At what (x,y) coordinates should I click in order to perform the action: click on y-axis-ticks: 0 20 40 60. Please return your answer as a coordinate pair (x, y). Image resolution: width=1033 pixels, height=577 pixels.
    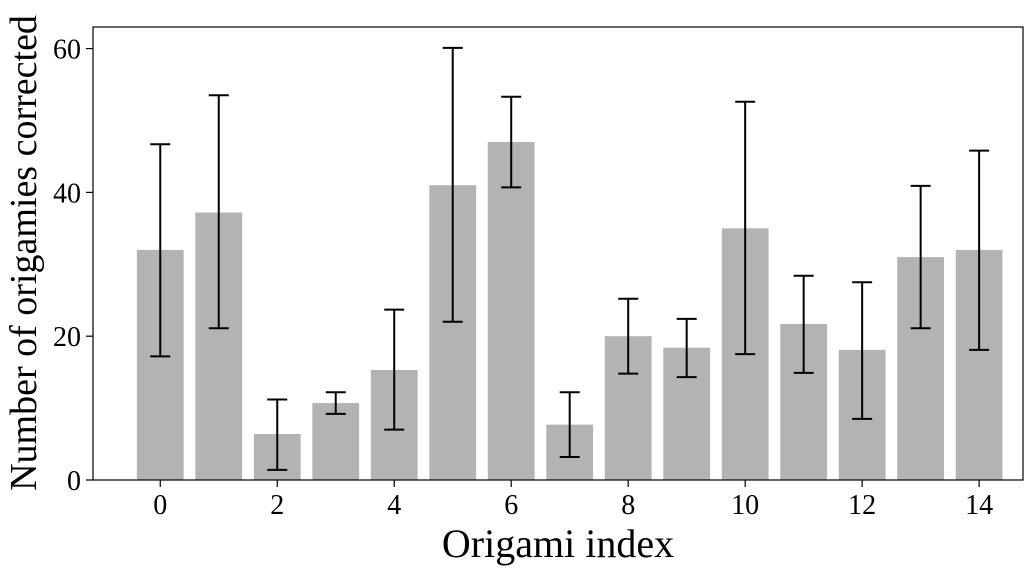
    Looking at the image, I should click on (73, 266).